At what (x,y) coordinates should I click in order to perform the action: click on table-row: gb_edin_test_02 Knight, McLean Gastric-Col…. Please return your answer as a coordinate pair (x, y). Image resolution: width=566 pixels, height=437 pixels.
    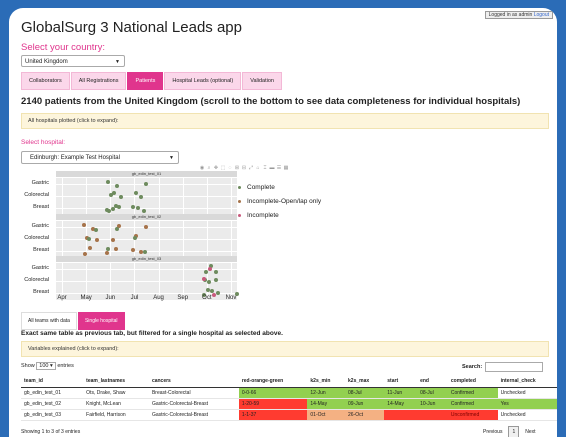
    Looking at the image, I should click on (289, 404).